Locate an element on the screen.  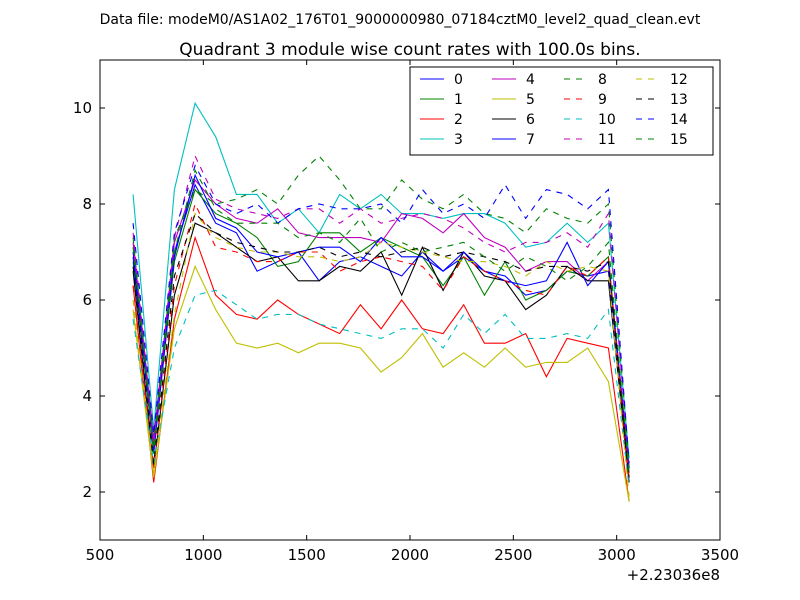
y-tick-label: 10 is located at coordinates (82, 108).